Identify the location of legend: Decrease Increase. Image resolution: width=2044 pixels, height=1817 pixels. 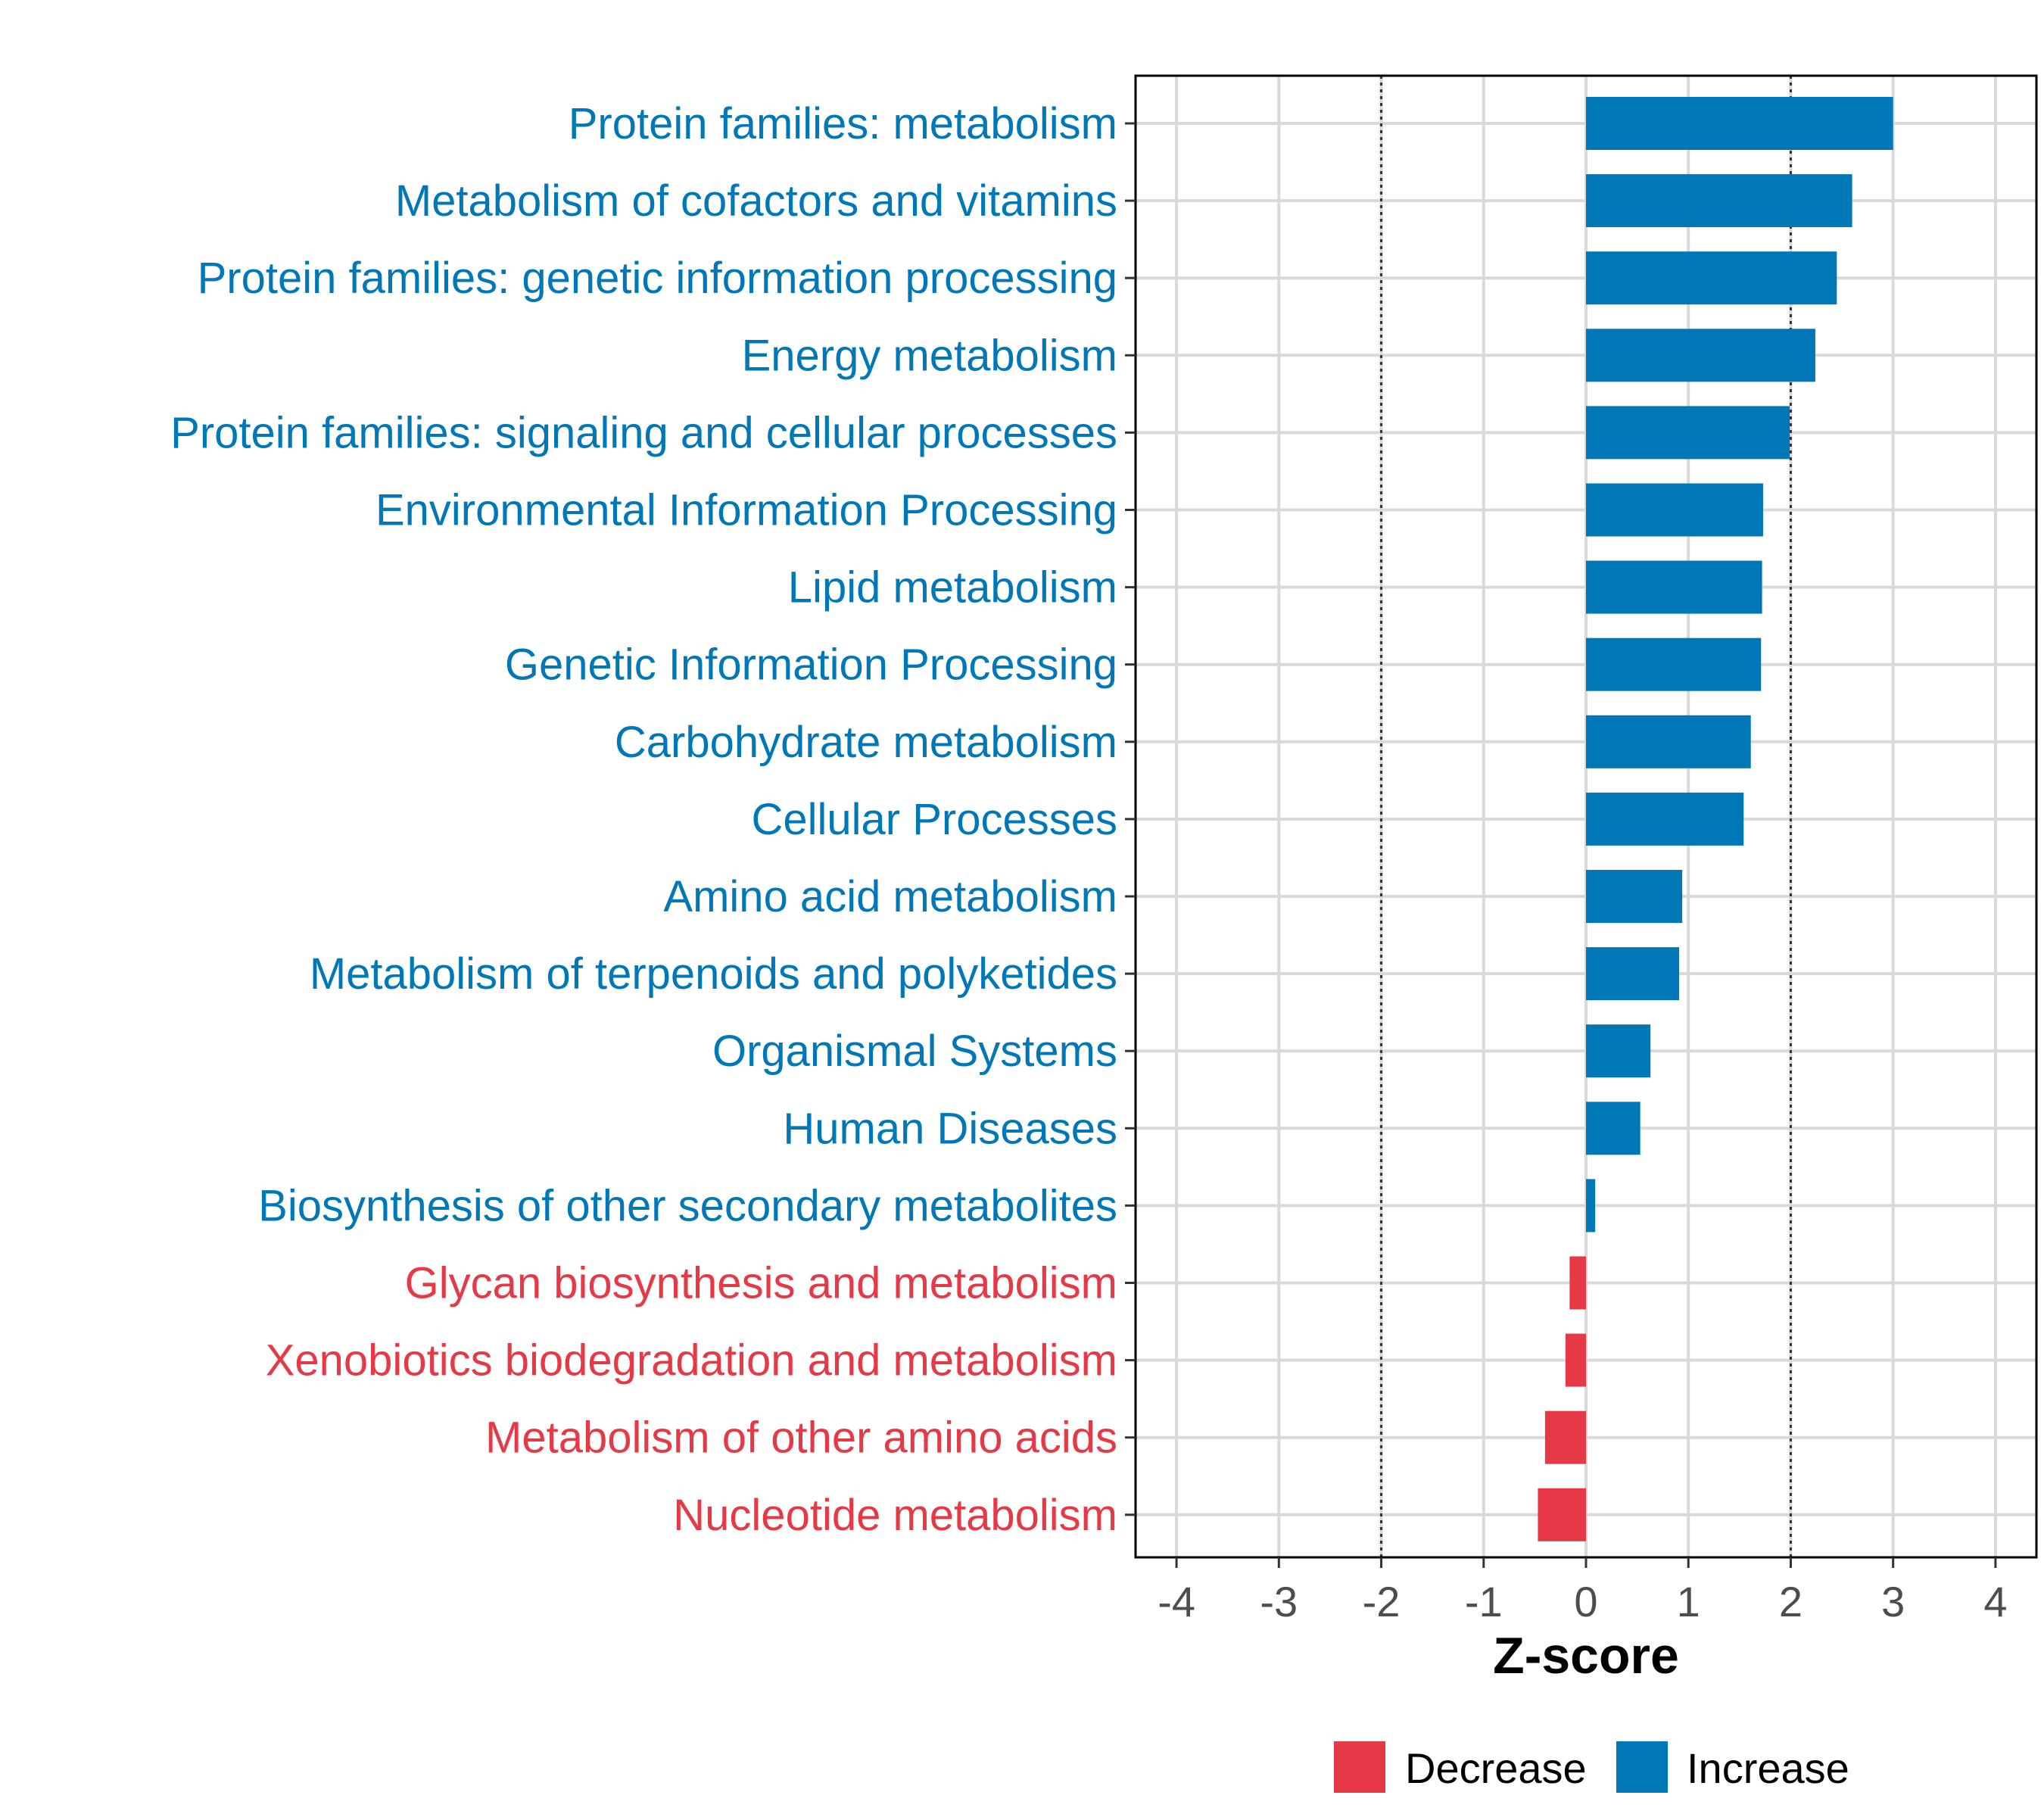
(1592, 1767).